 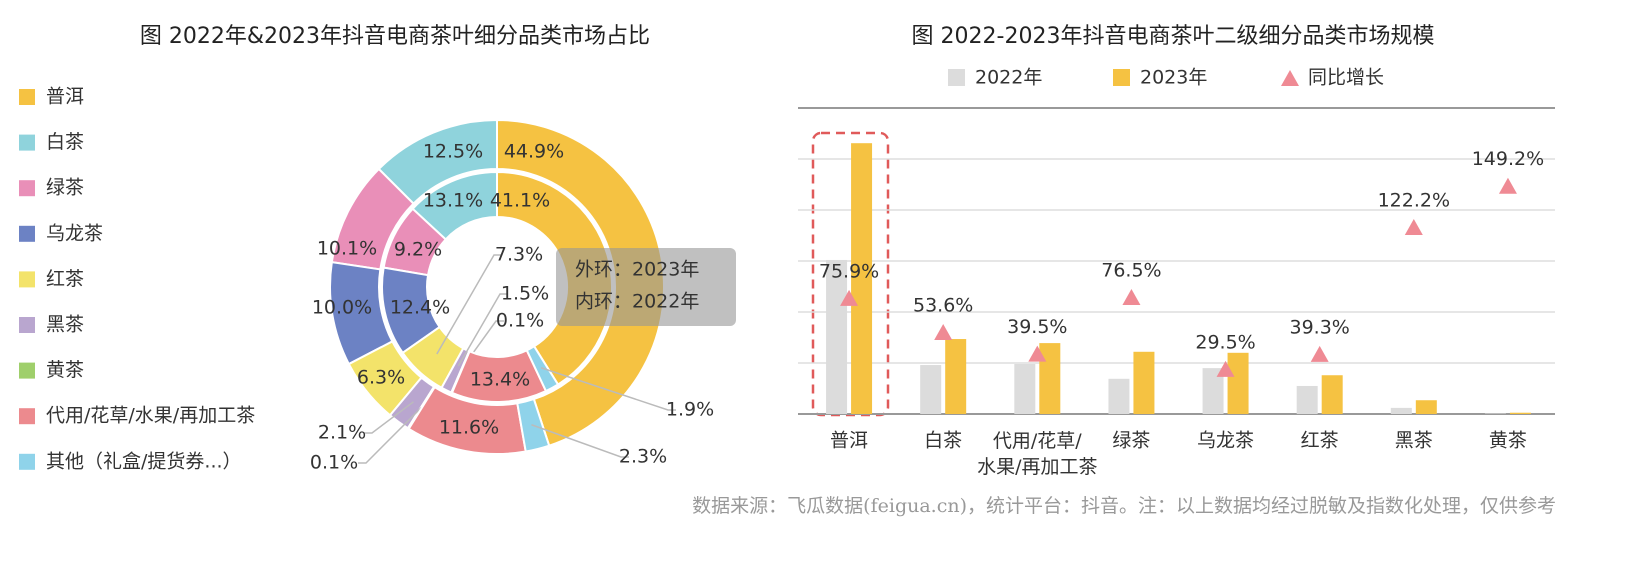 What do you see at coordinates (646, 287) in the screenshot?
I see `tooltip-box` at bounding box center [646, 287].